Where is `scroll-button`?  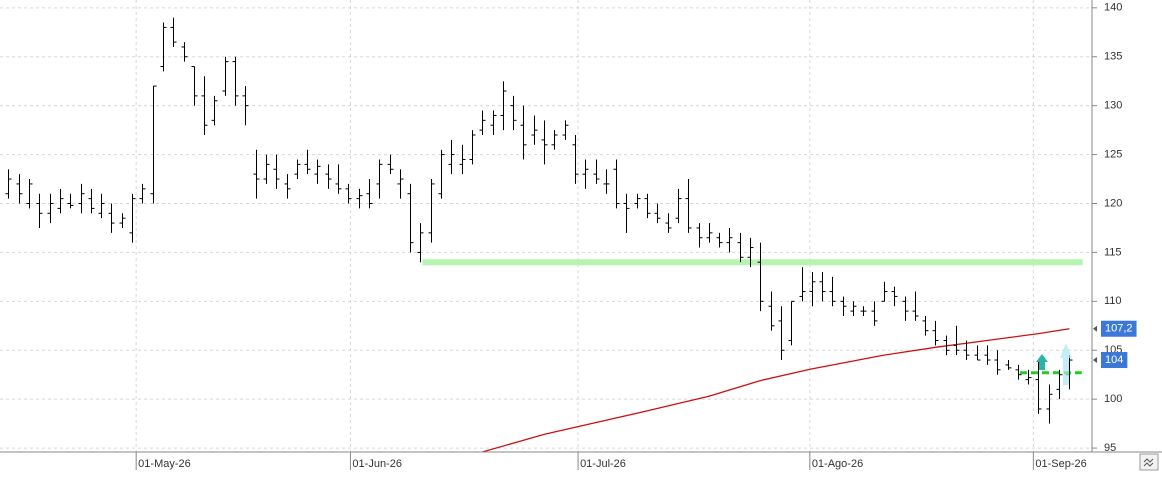
scroll-button is located at coordinates (1149, 462).